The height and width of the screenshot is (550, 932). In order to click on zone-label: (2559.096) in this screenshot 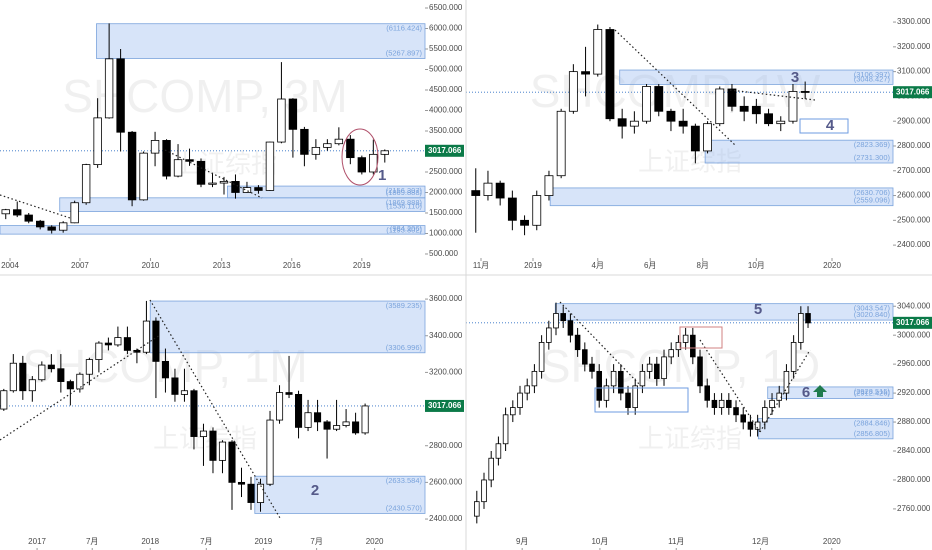, I will do `click(872, 200)`.